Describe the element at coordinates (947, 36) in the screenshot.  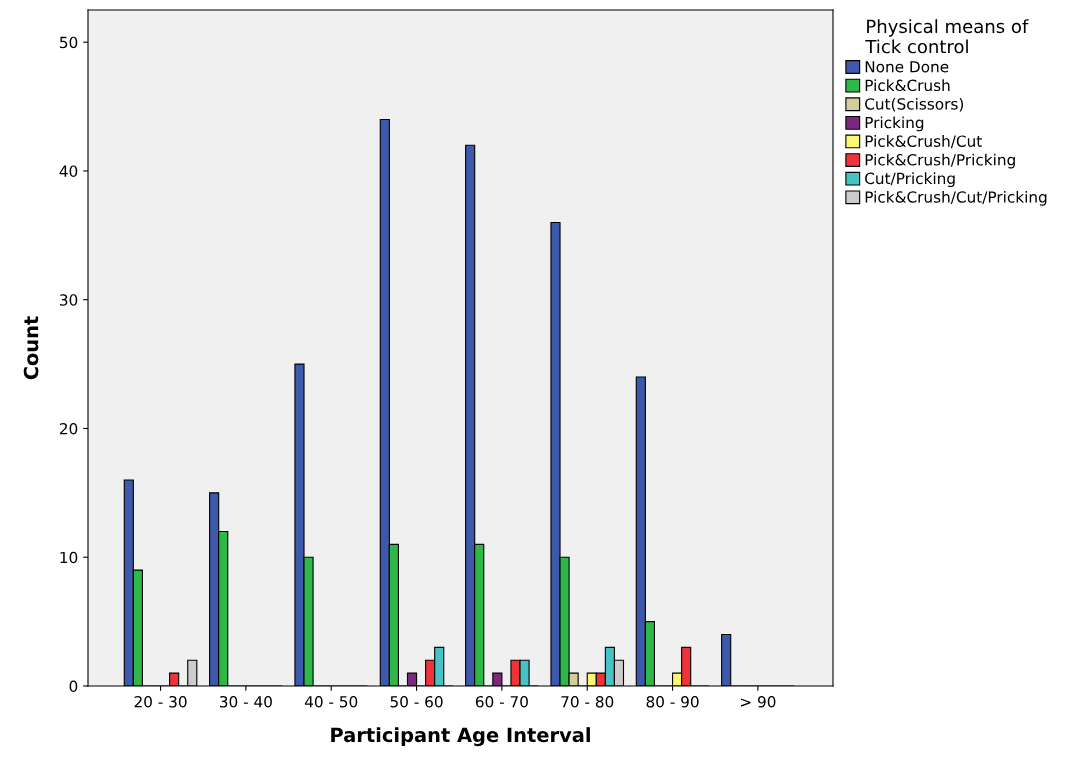
I see `legend-title: Physical means of Tick control` at that location.